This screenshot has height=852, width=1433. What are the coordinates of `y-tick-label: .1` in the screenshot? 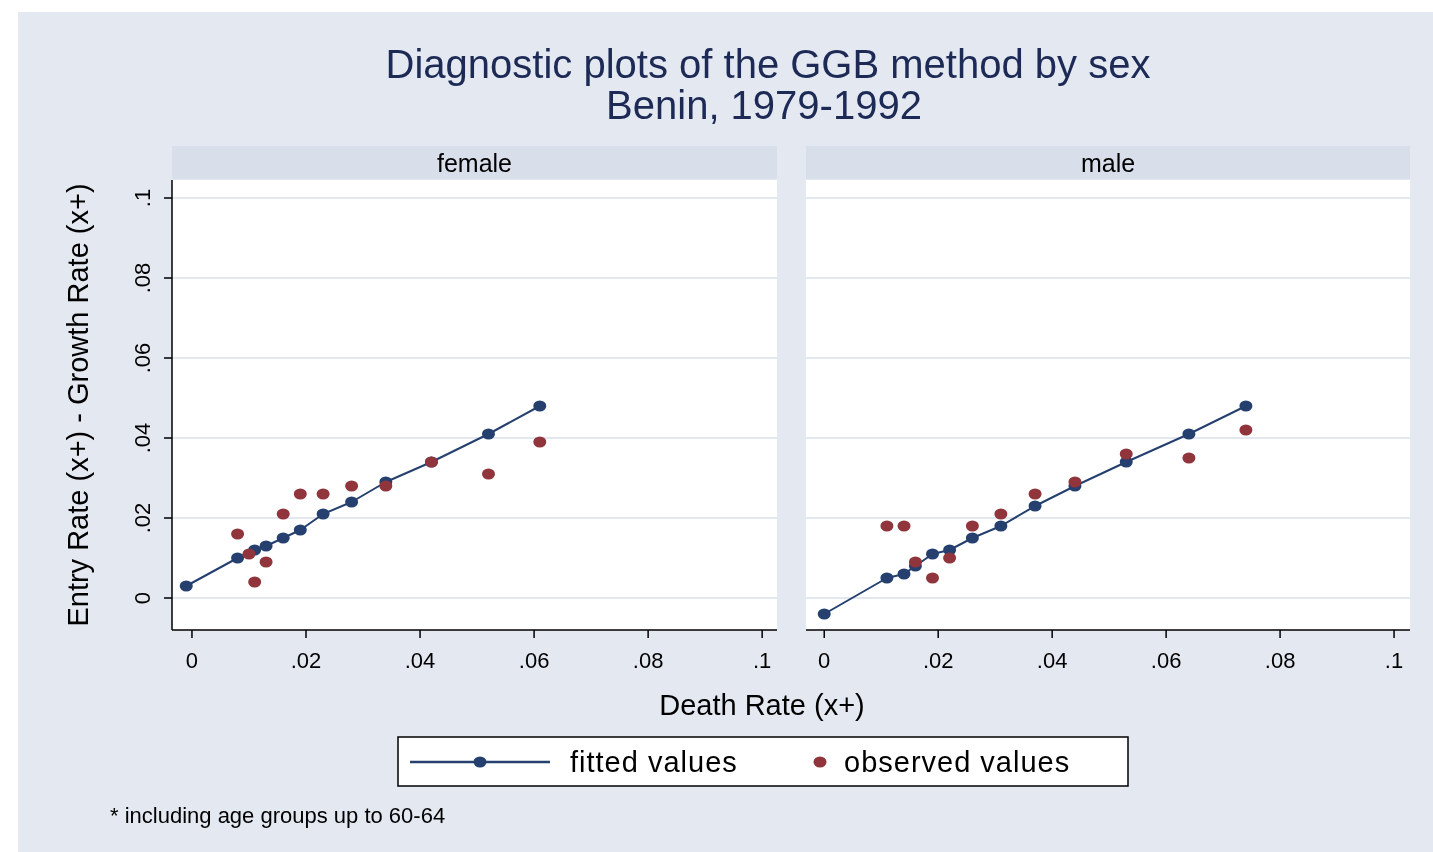 It's located at (142, 198).